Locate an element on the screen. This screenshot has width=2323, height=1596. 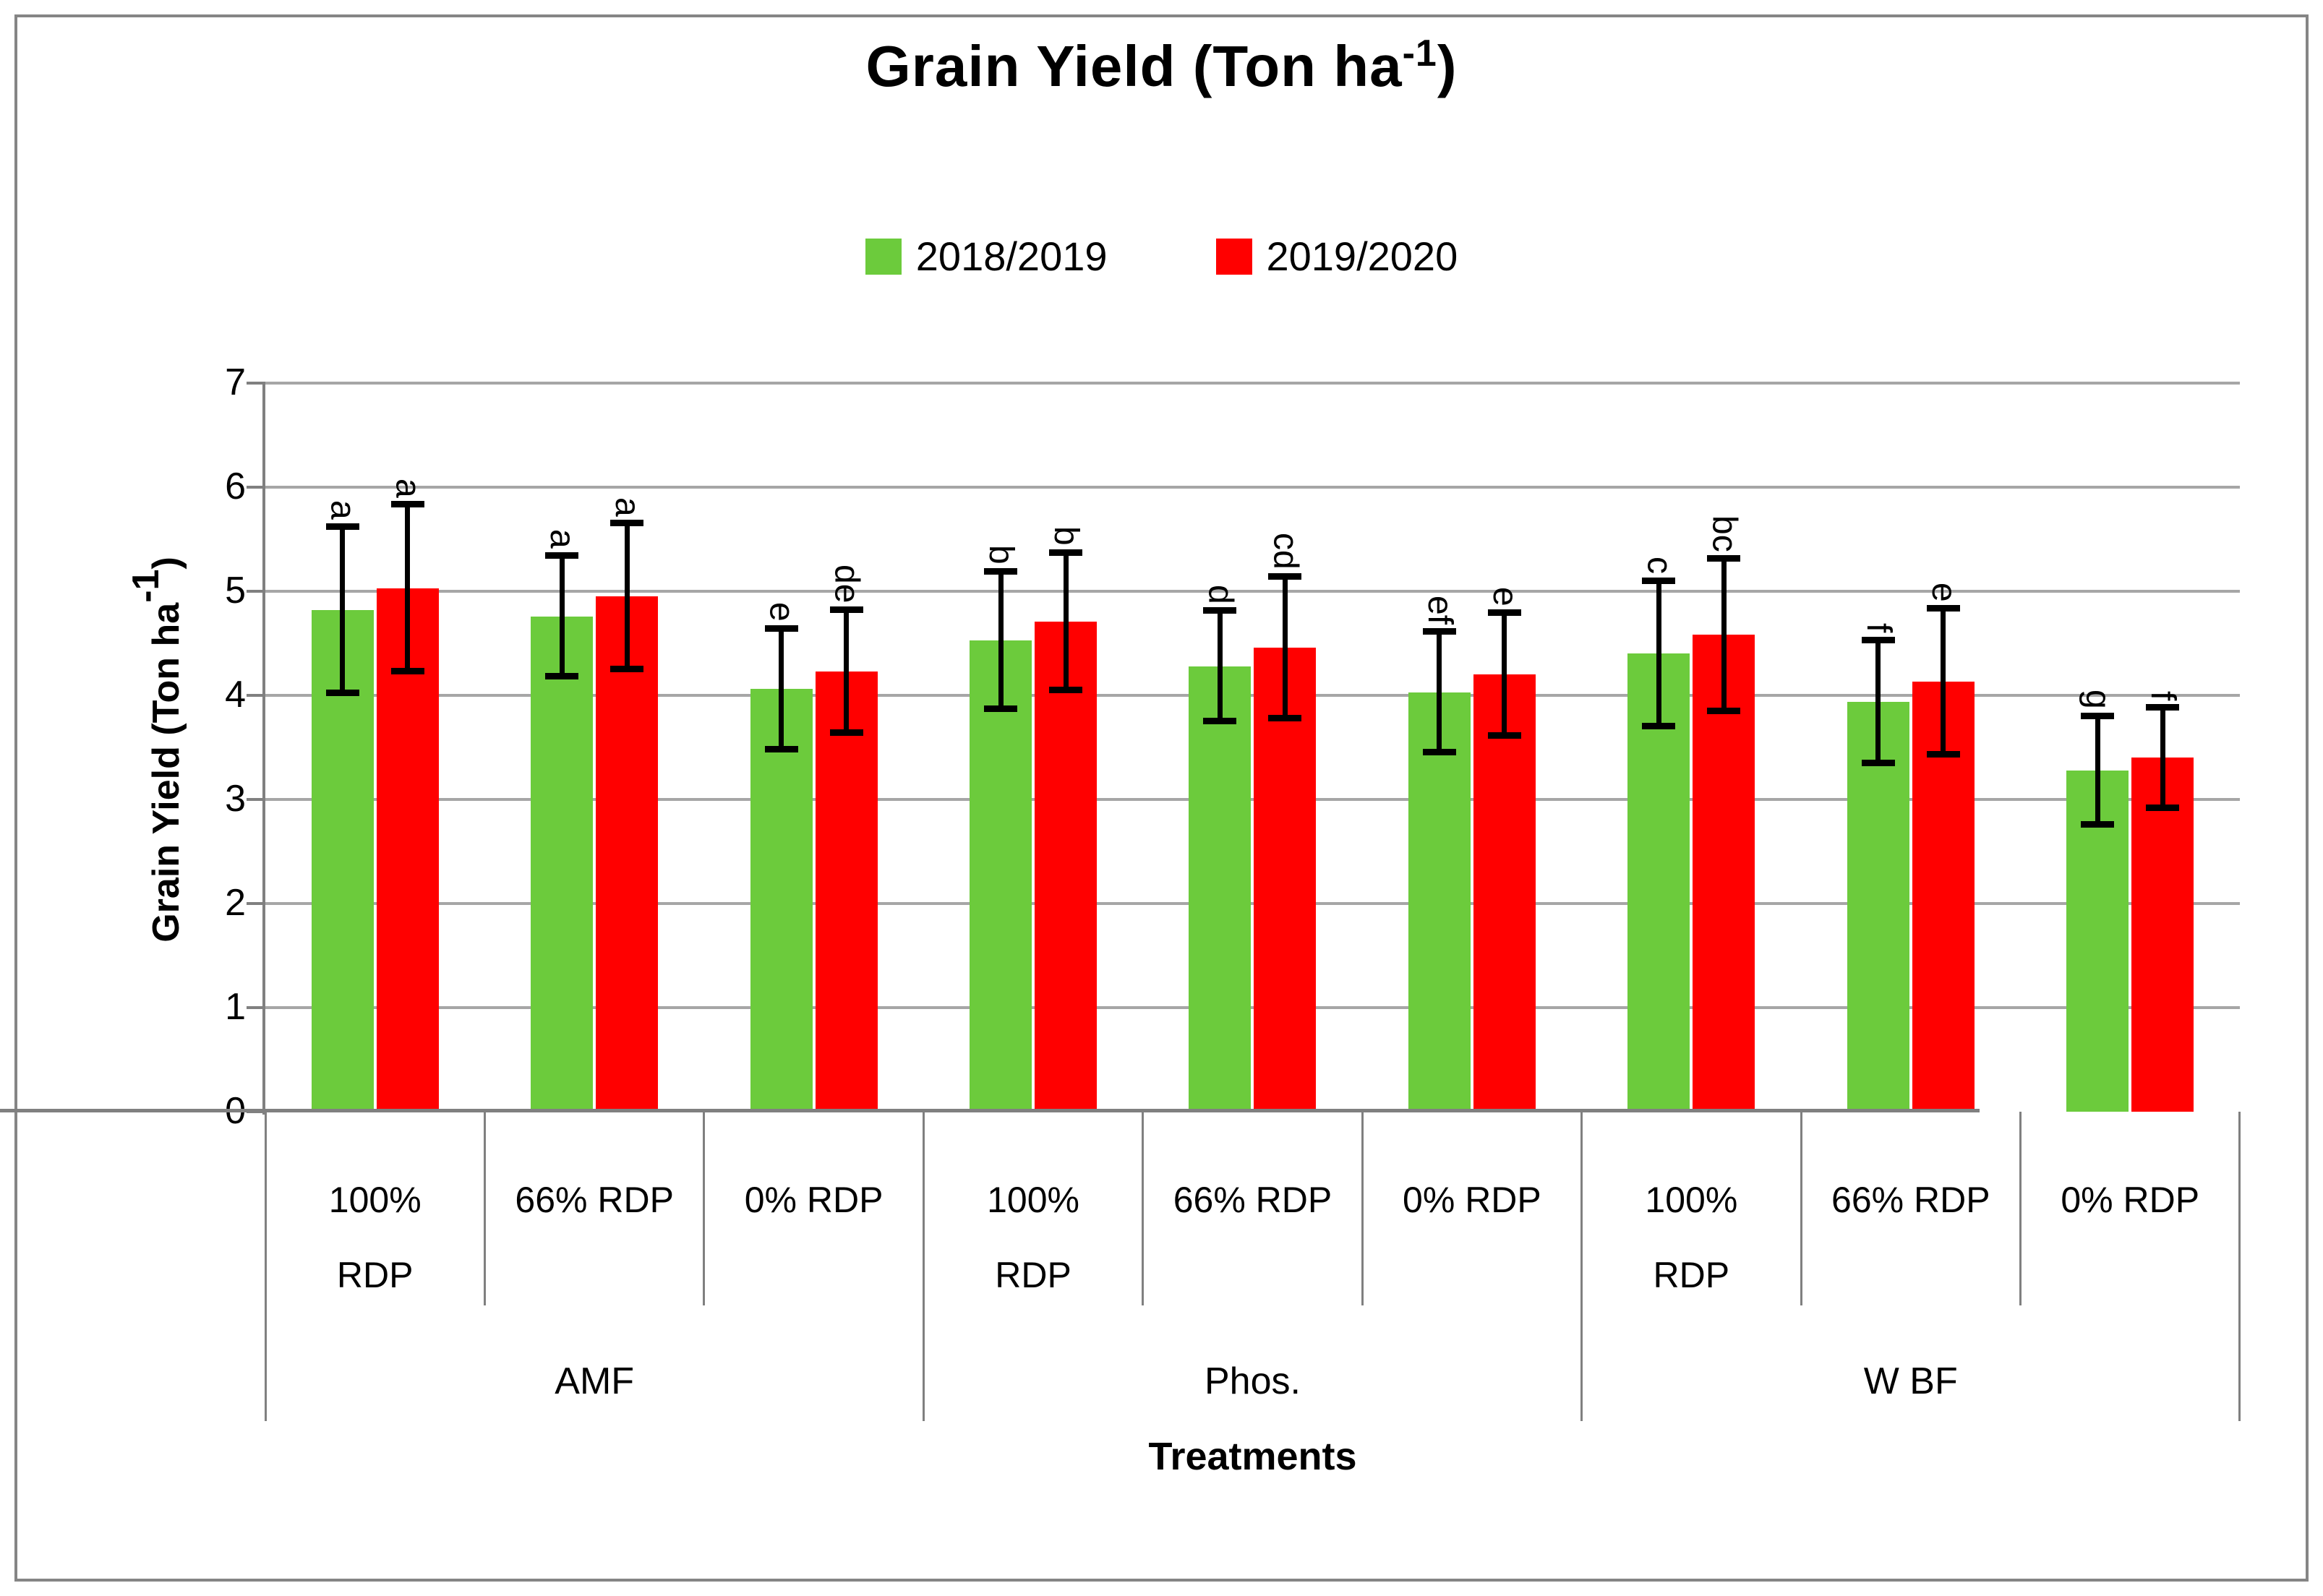
significance-letter: ef is located at coordinates (1439, 610).